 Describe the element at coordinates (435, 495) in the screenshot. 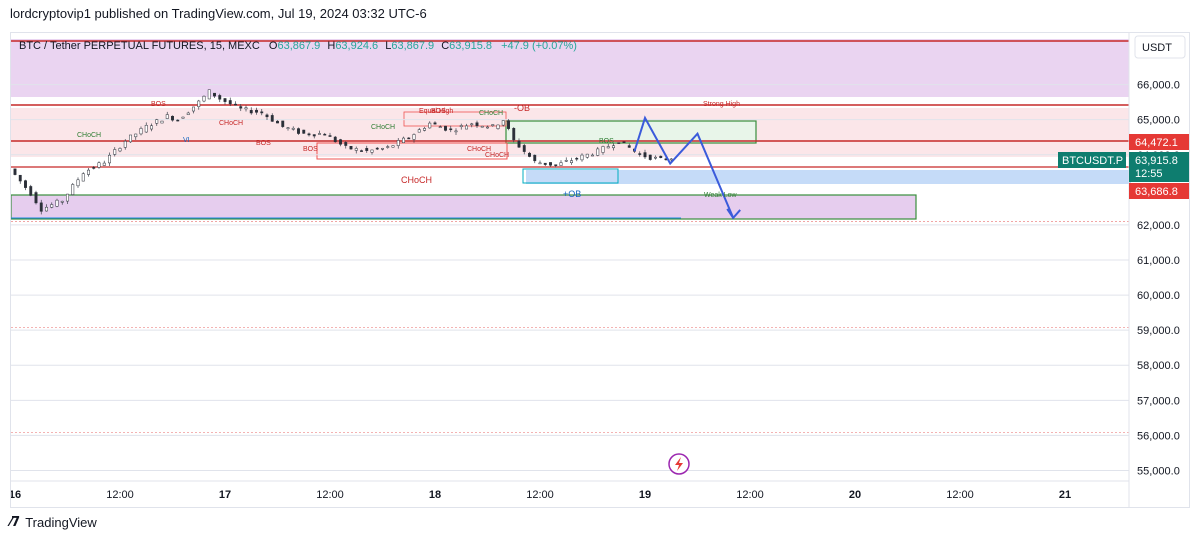

I see `x-tick-label: 18` at that location.